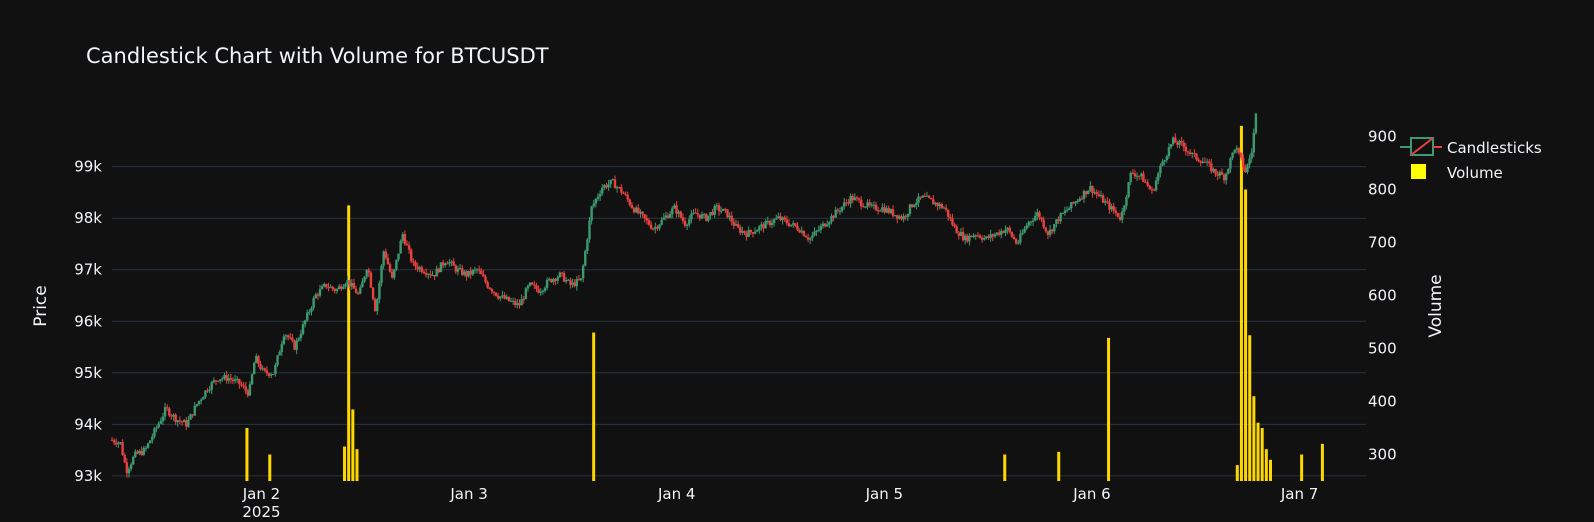  Describe the element at coordinates (1382, 137) in the screenshot. I see `y2-tick-label: 900` at that location.